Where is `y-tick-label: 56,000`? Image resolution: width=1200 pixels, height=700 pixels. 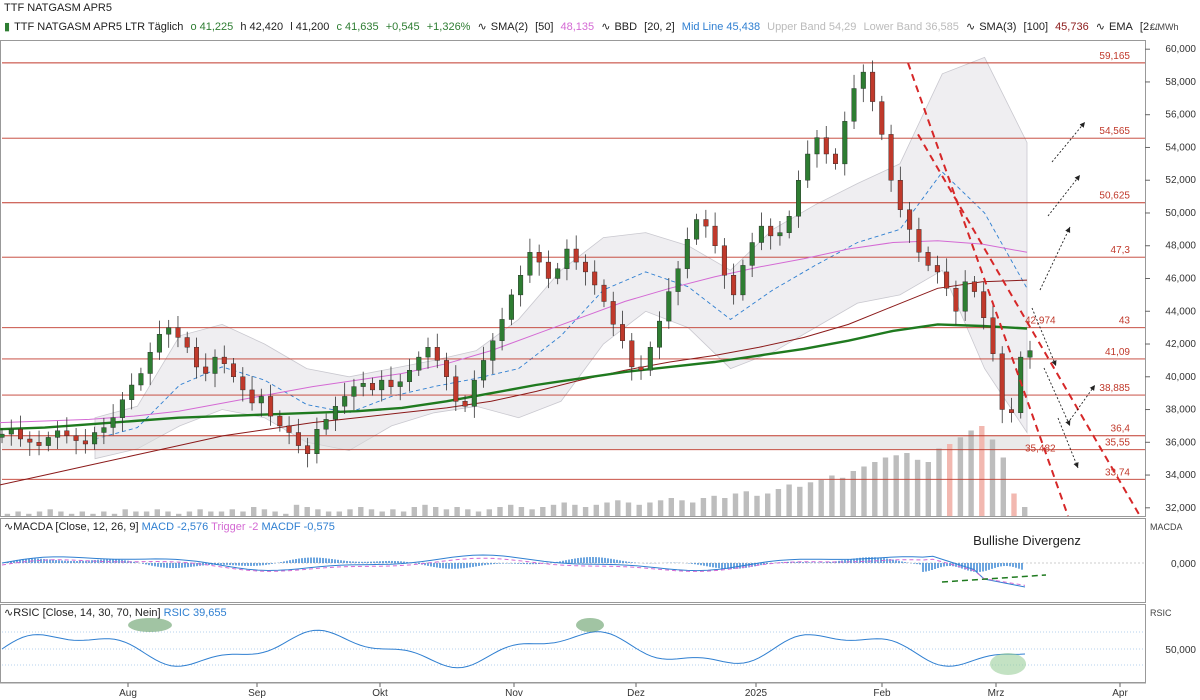 y-tick-label: 56,000 is located at coordinates (1180, 115).